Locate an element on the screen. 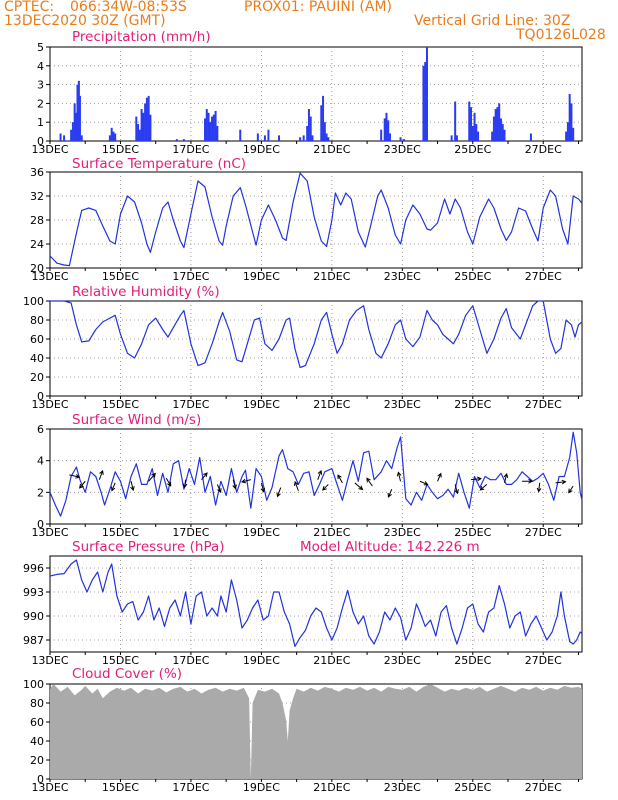 The width and height of the screenshot is (618, 800). y-tick-label: 996 is located at coordinates (33, 568).